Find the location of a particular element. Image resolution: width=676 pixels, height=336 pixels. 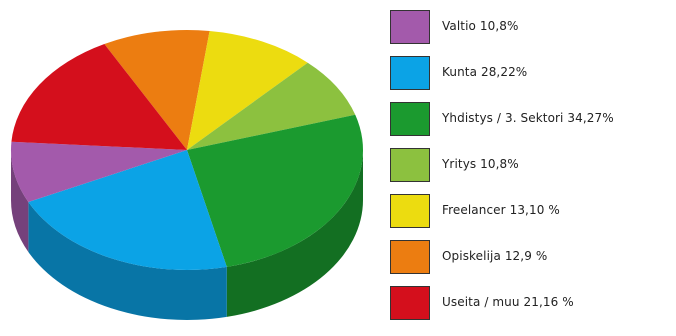

legend-swatch-yritys is located at coordinates (410, 165).